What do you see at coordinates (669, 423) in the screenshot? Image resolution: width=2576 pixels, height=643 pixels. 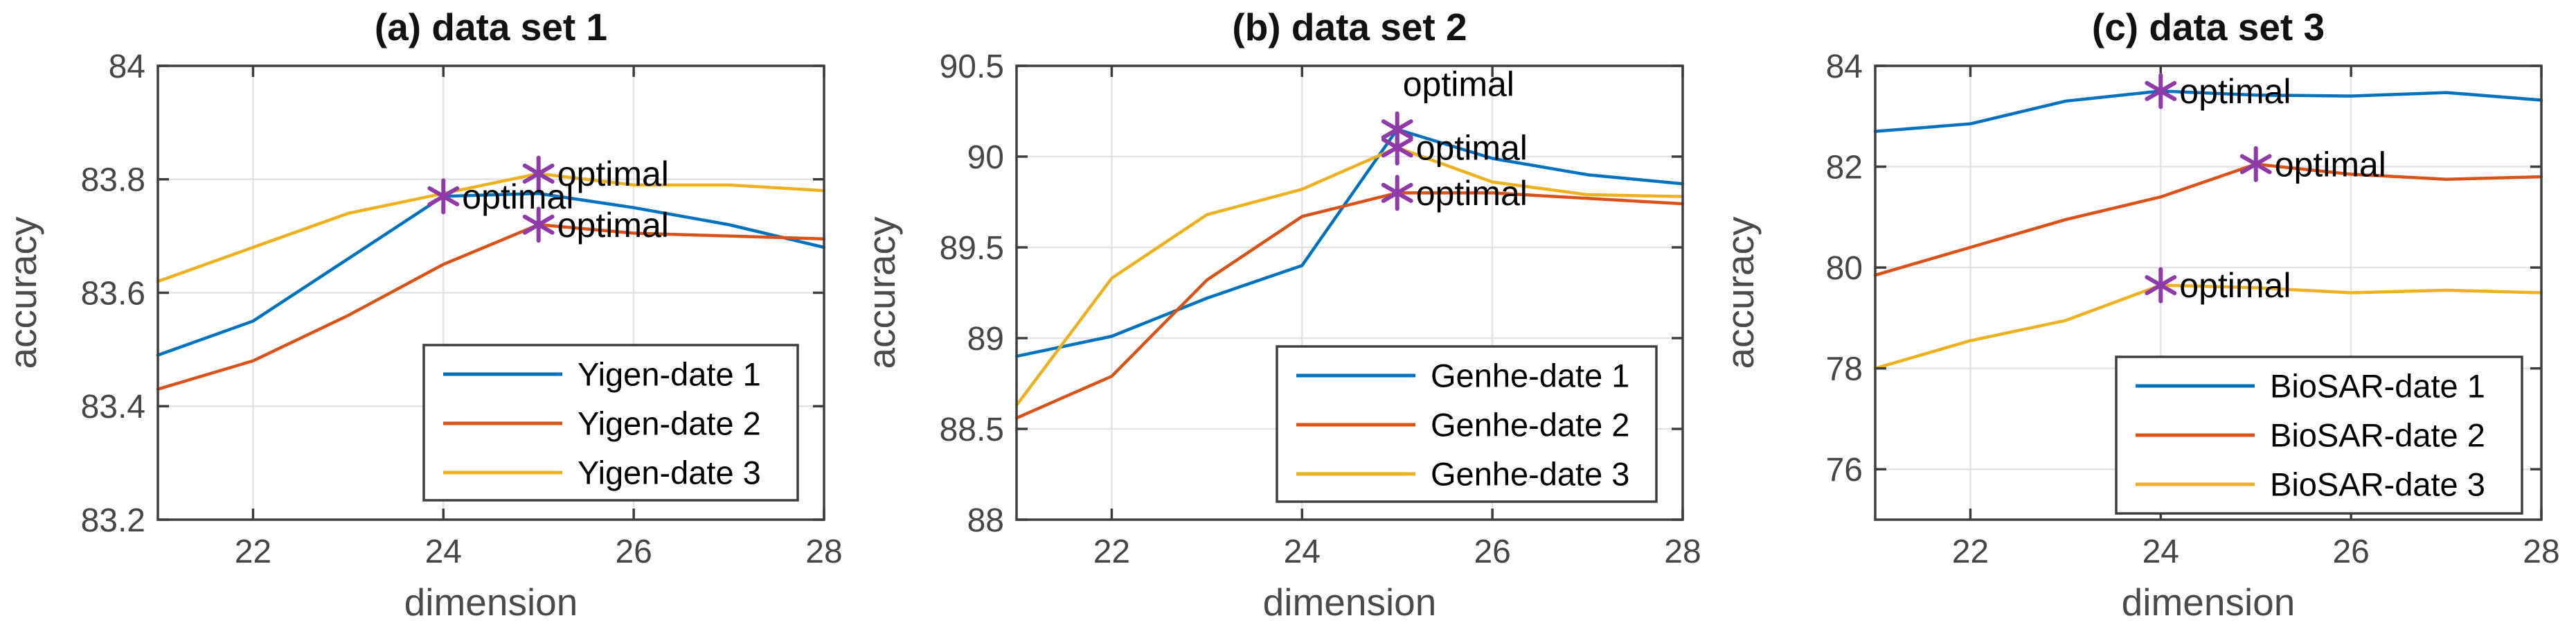 I see `legend-entry-label: Yigen-date 2` at bounding box center [669, 423].